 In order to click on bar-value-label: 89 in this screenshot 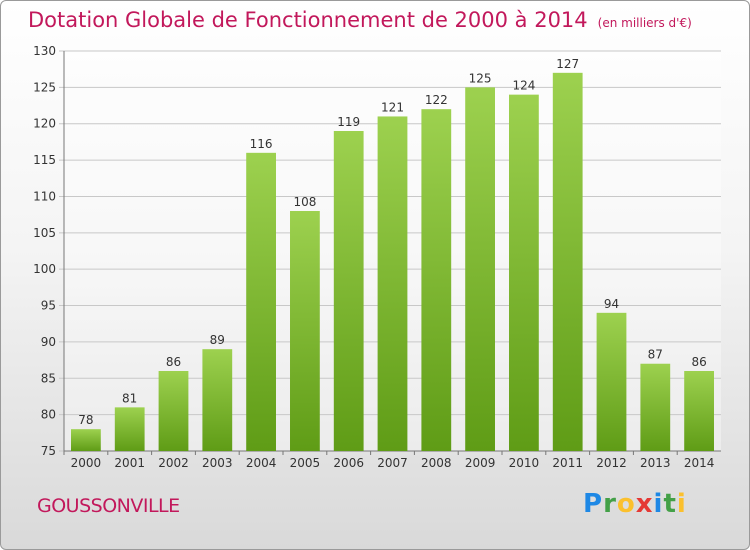, I will do `click(217, 340)`.